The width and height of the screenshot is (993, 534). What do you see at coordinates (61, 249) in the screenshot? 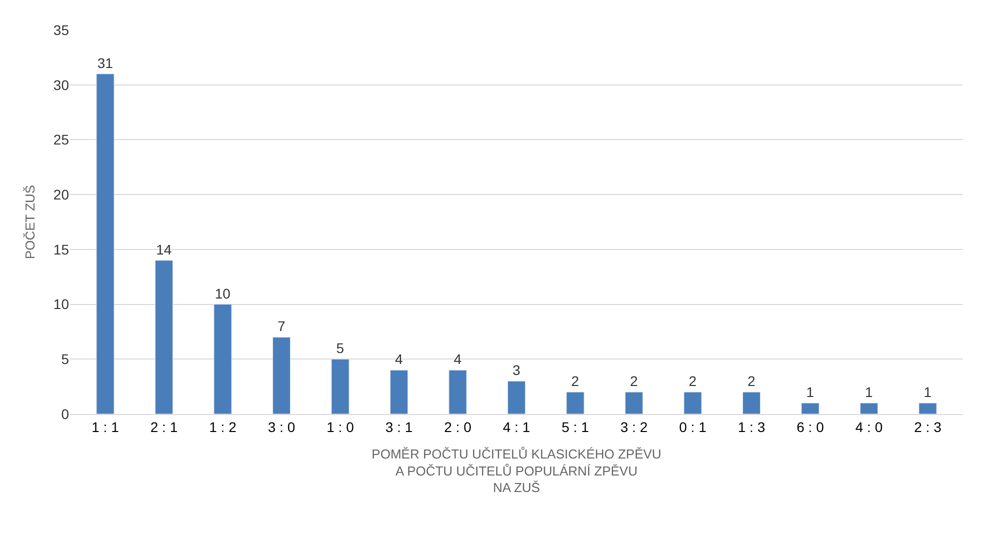
I see `y-tick-label: 15` at bounding box center [61, 249].